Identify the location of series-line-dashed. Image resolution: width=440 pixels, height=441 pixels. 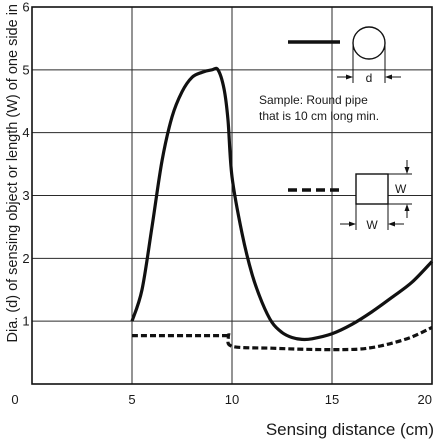
(282, 339).